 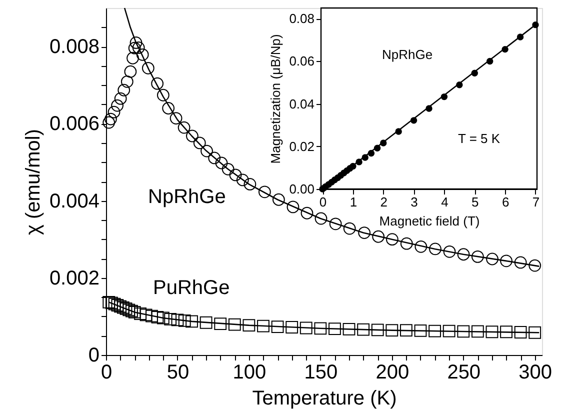 What do you see at coordinates (301, 146) in the screenshot?
I see `y-tick-label: 0.02` at bounding box center [301, 146].